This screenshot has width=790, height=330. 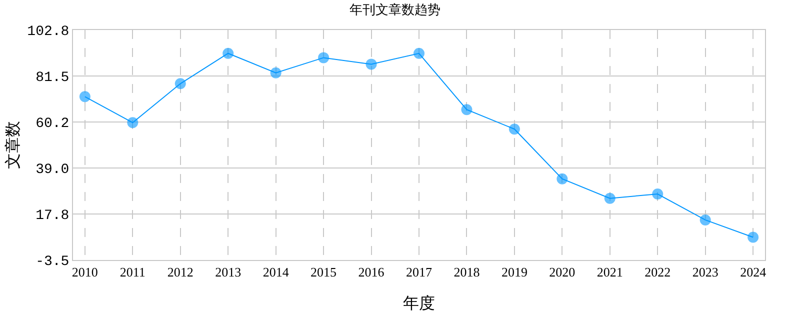 I want to click on x-tick-label: 2016, so click(x=371, y=272).